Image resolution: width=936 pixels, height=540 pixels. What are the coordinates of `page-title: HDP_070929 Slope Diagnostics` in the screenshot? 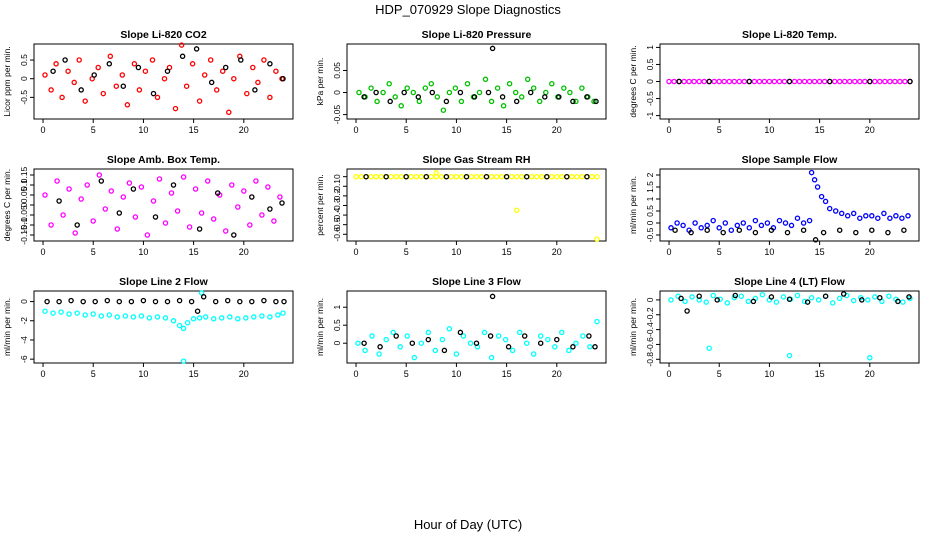 It's located at (468, 9).